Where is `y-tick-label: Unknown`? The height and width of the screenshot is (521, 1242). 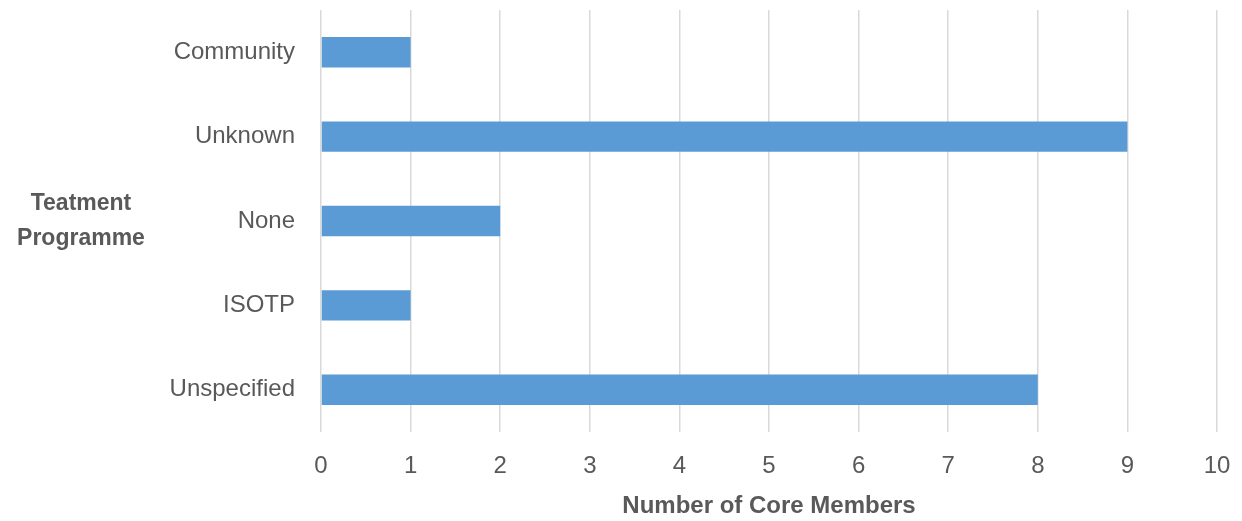 y-tick-label: Unknown is located at coordinates (244, 135).